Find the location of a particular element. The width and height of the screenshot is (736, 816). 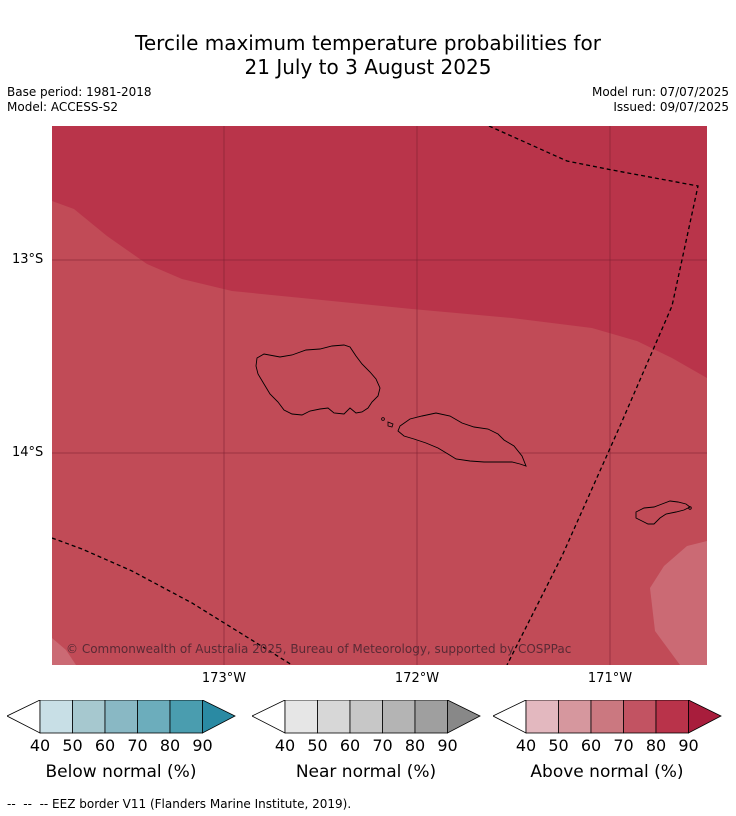

legend-near-tick: 50 is located at coordinates (317, 745).